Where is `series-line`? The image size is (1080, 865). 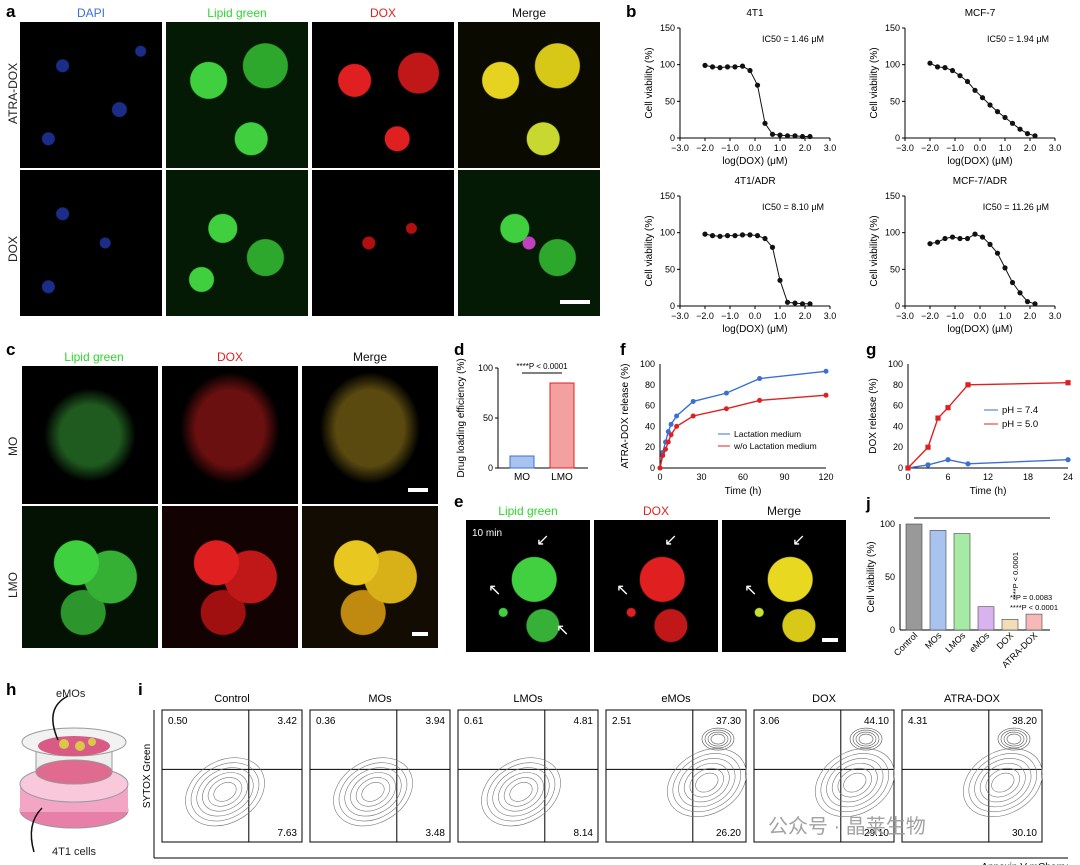 series-line is located at coordinates (743, 431).